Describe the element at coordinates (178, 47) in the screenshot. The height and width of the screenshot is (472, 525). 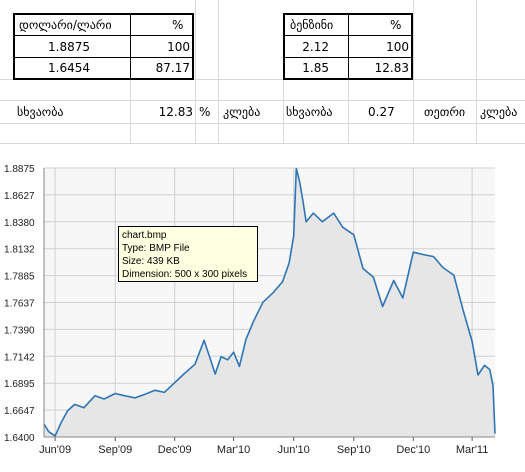
I see `table1-cell-pct-1: 100` at that location.